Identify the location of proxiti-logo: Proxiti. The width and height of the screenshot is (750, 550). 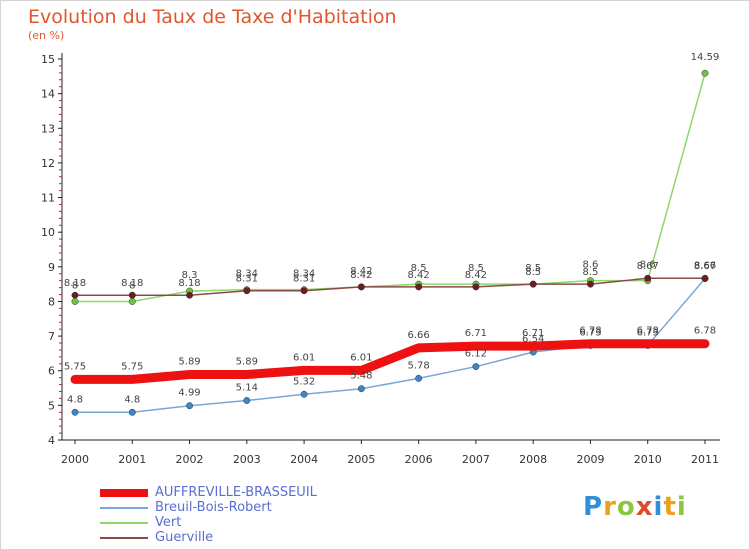
(635, 507).